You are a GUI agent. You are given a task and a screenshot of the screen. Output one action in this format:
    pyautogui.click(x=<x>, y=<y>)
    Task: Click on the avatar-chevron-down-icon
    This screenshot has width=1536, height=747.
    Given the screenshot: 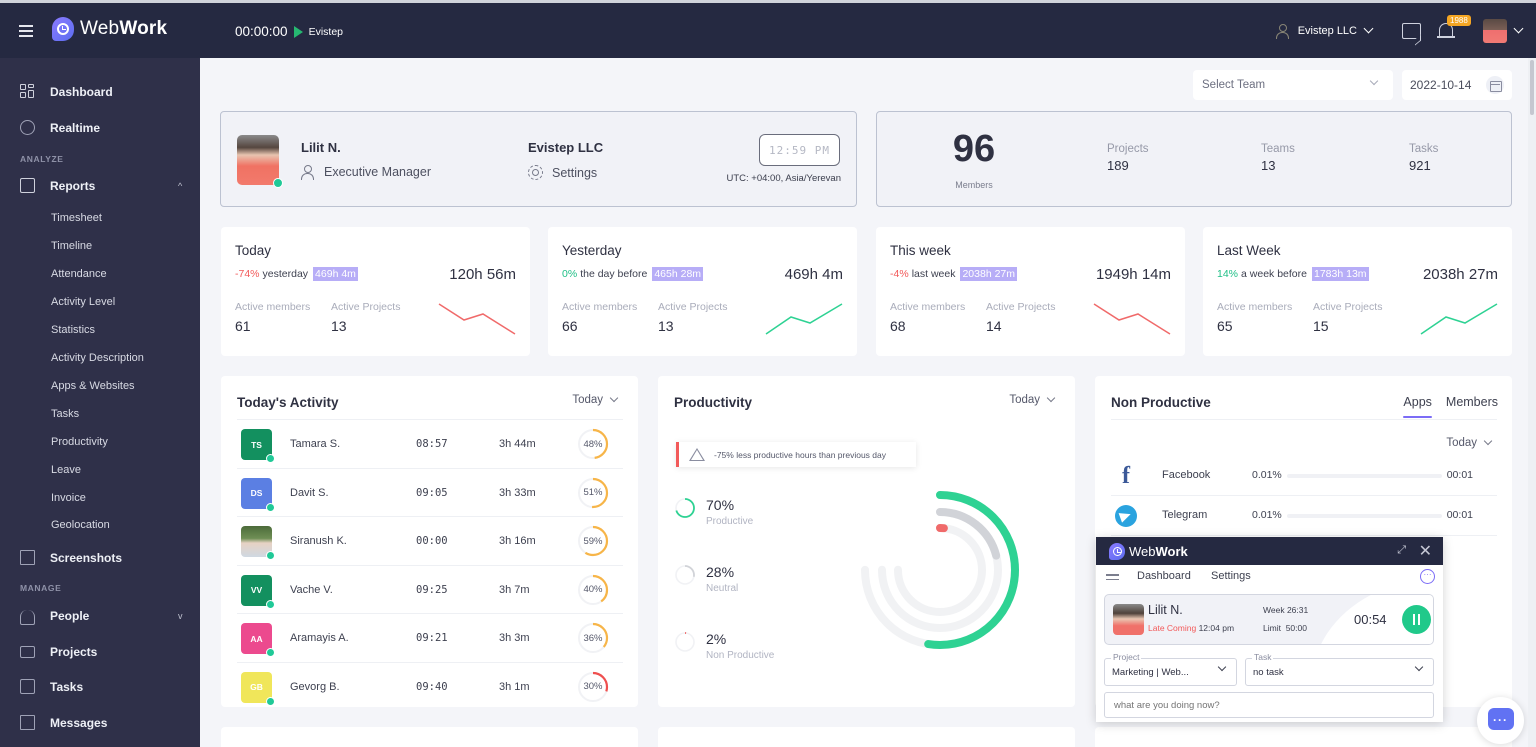 What is the action you would take?
    pyautogui.click(x=1518, y=28)
    